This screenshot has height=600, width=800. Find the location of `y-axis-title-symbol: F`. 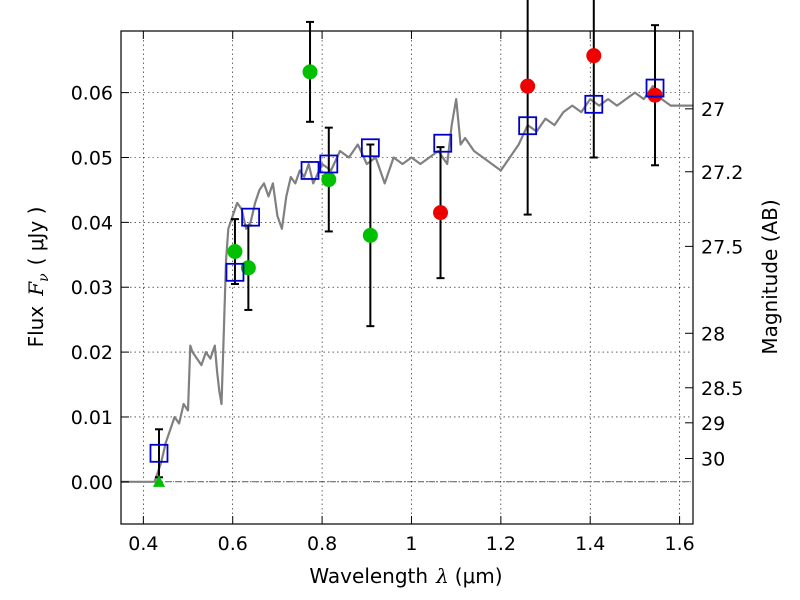

y-axis-title-symbol: F is located at coordinates (36, 289).